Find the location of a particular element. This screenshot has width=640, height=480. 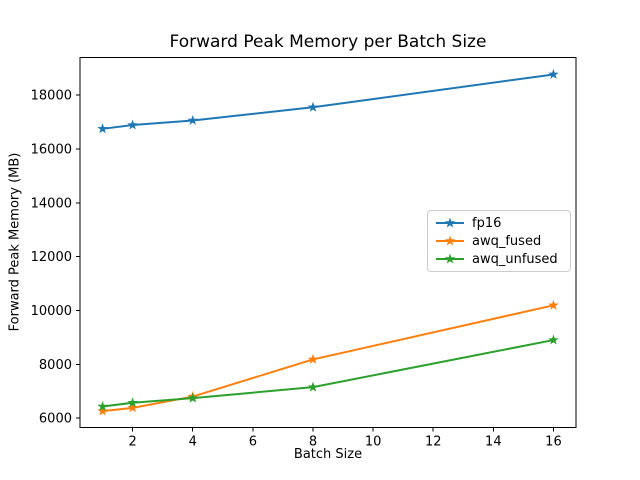

legend-item-awq-fused: awq_fused is located at coordinates (499, 241).